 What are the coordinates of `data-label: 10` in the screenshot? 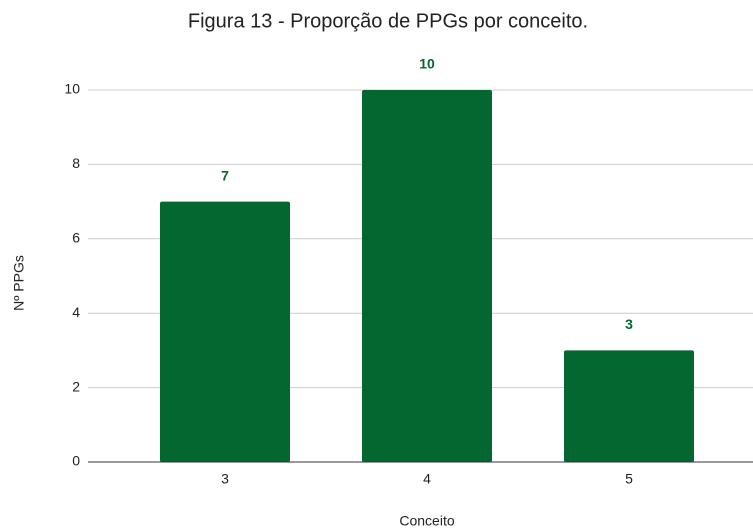 It's located at (427, 64).